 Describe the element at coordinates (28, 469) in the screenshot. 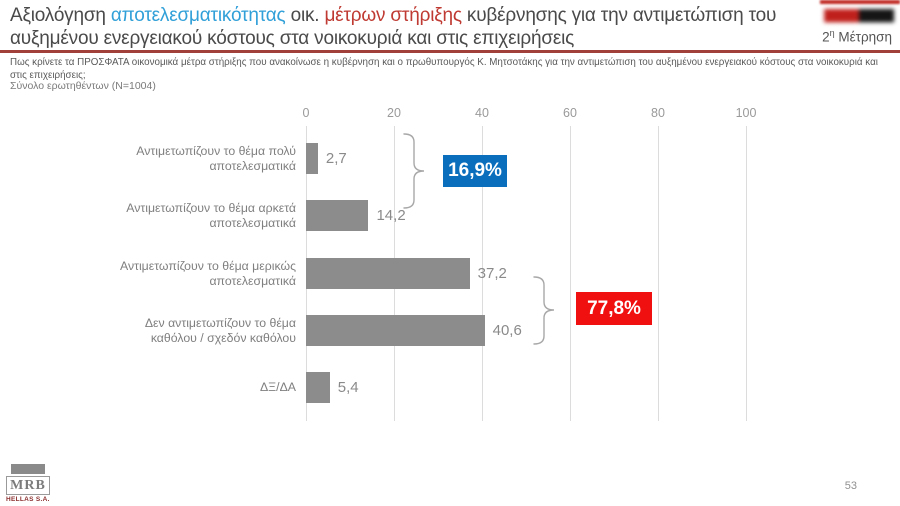

I see `mrb-logo-bar` at that location.